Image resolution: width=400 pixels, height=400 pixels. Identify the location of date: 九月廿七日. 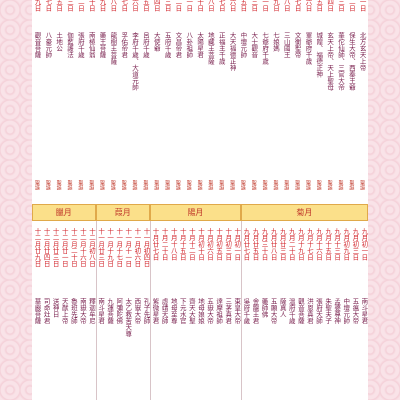
(245, 244).